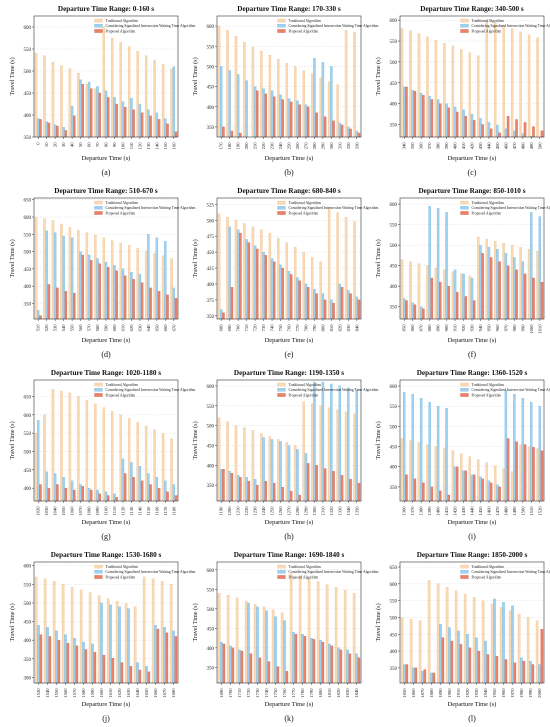 The image size is (550, 727). Describe the element at coordinates (378, 258) in the screenshot. I see `y-axis-label: Travel Time (s)` at that location.